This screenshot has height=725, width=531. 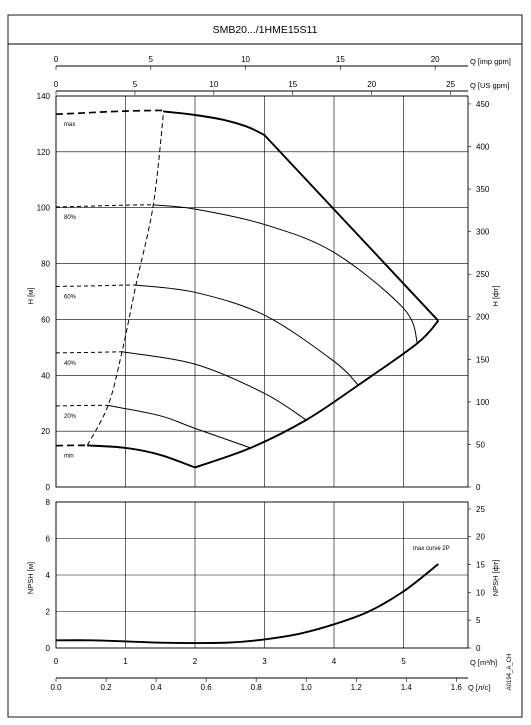 I want to click on y-right-tick-label: 200, so click(x=483, y=317).